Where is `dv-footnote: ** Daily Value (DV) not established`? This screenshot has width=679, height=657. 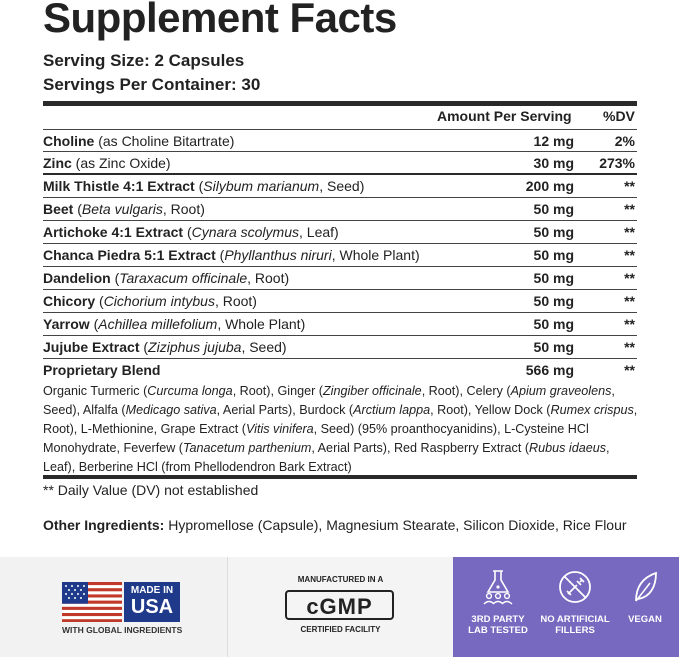
dv-footnote: ** Daily Value (DV) not established is located at coordinates (151, 490).